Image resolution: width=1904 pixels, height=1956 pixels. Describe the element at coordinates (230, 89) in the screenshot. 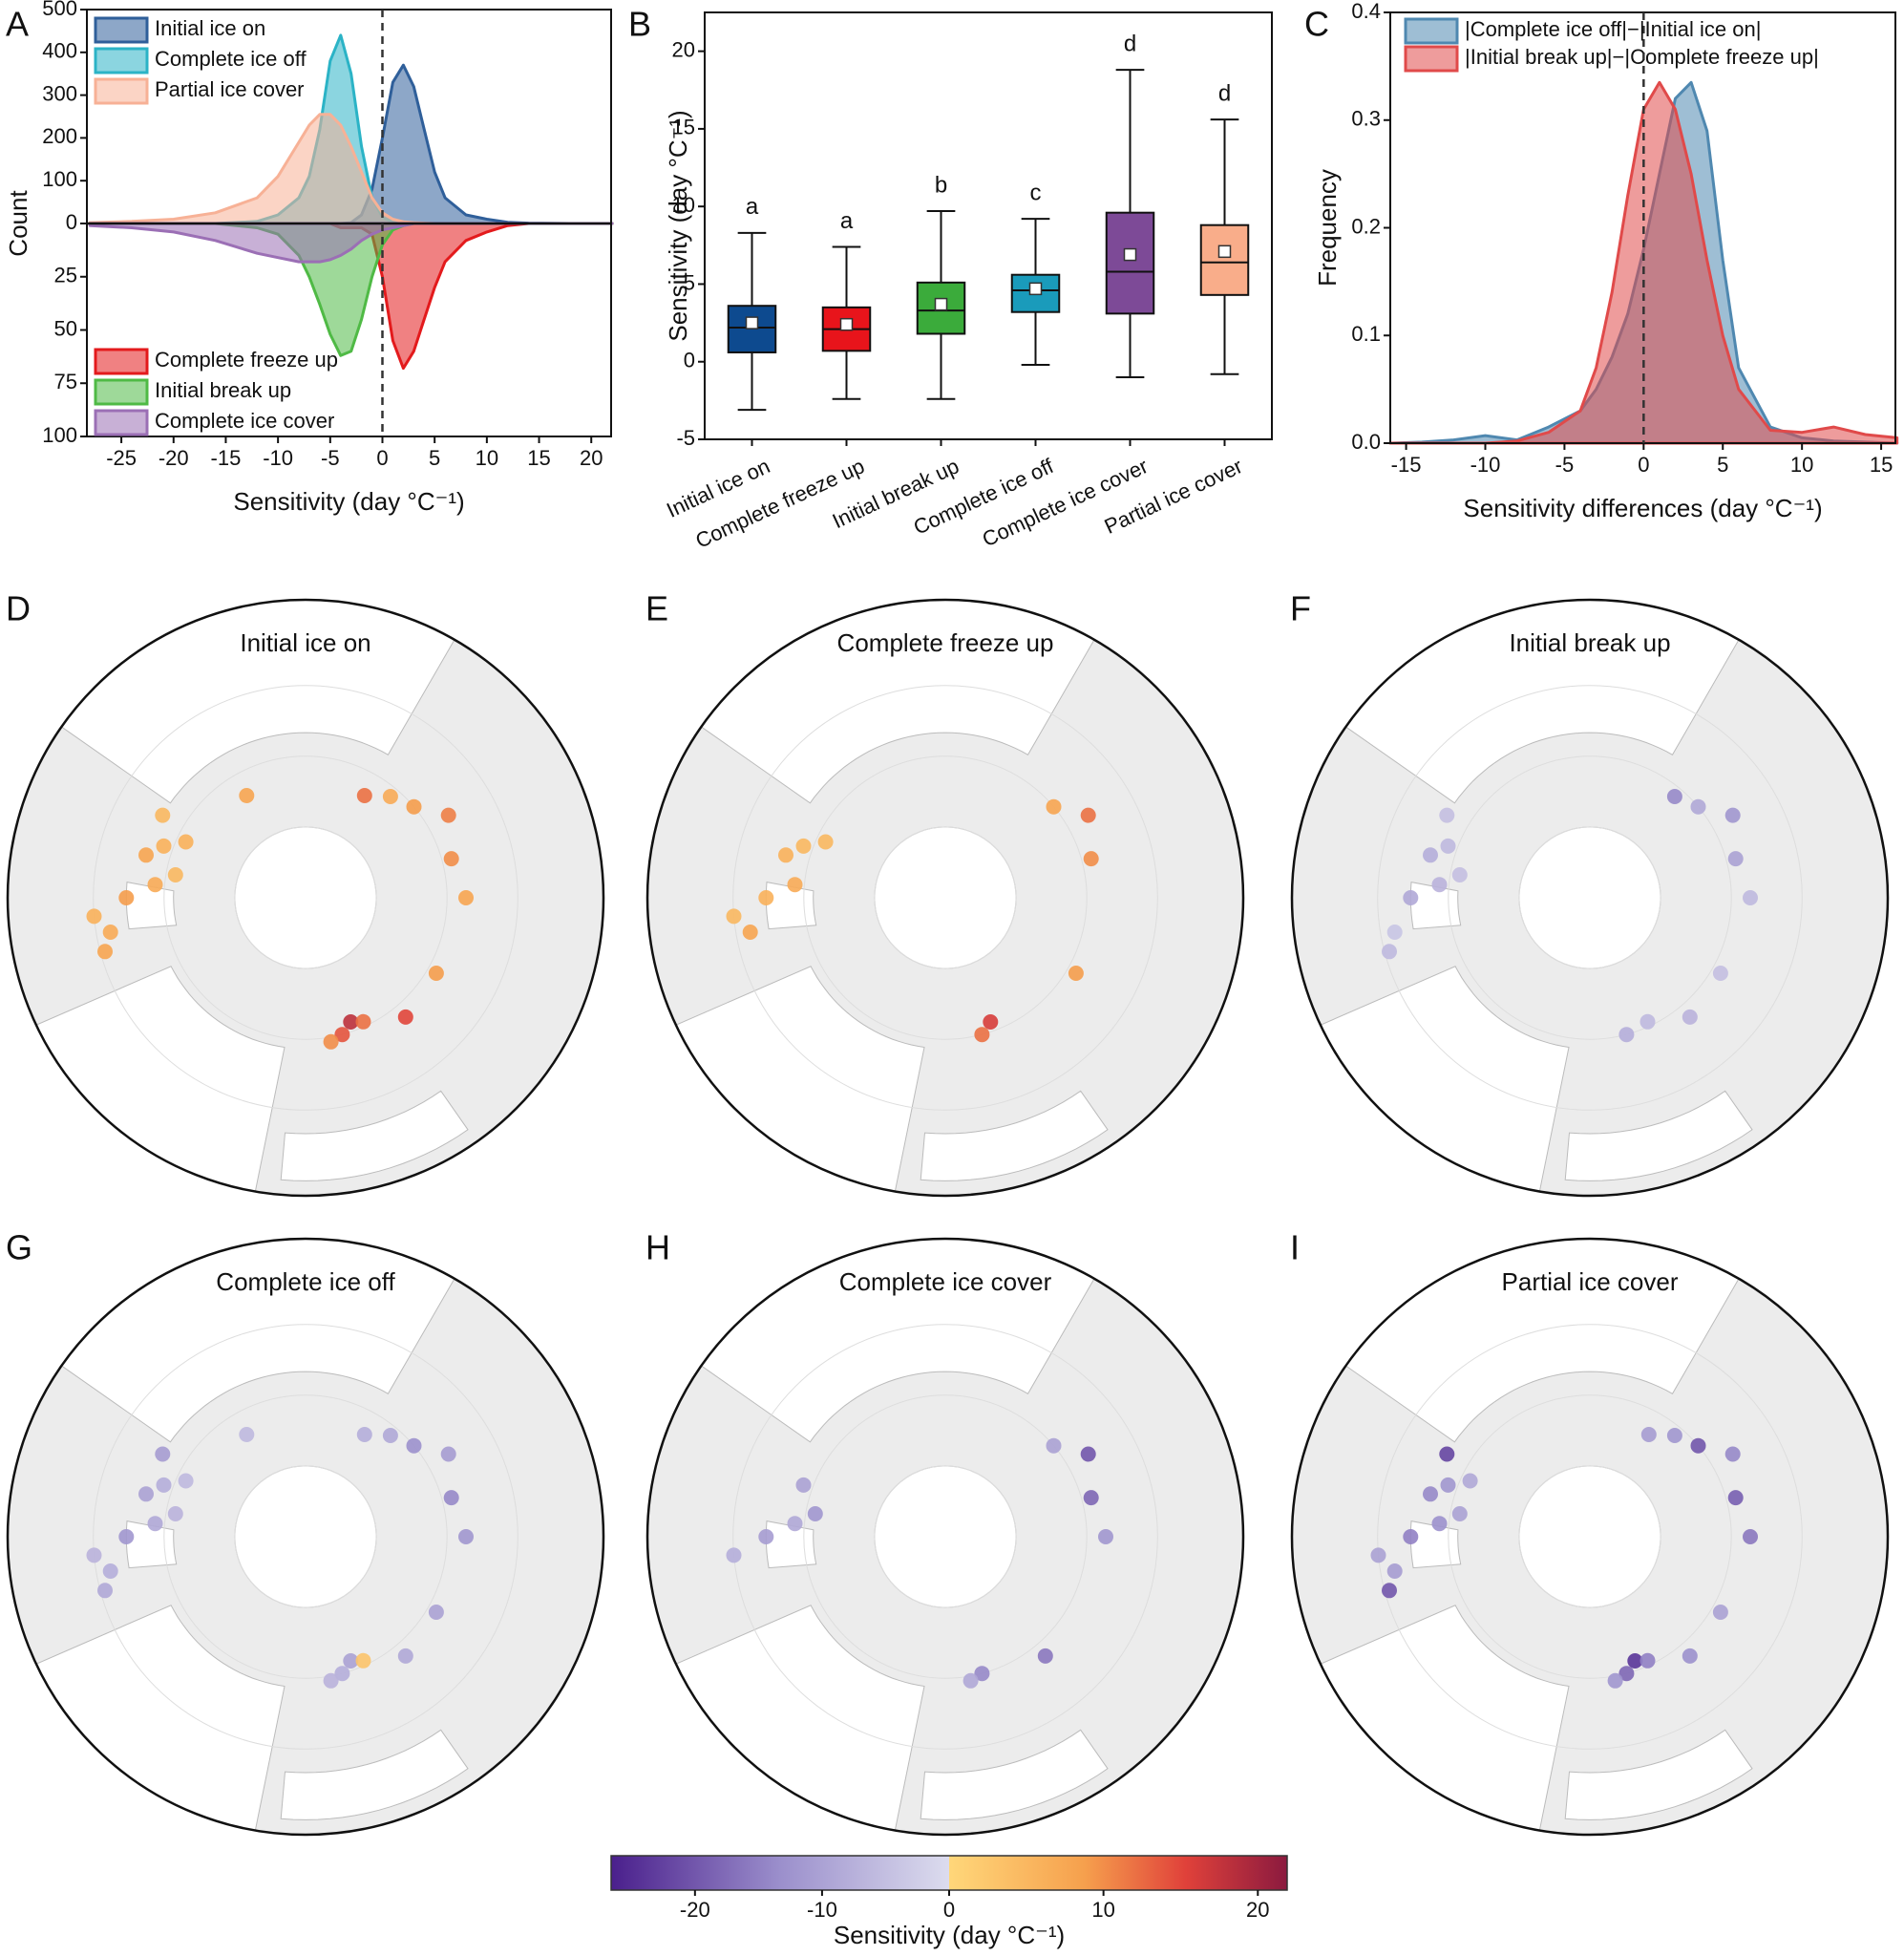

I see `legend-label: Partial ice cover` at that location.